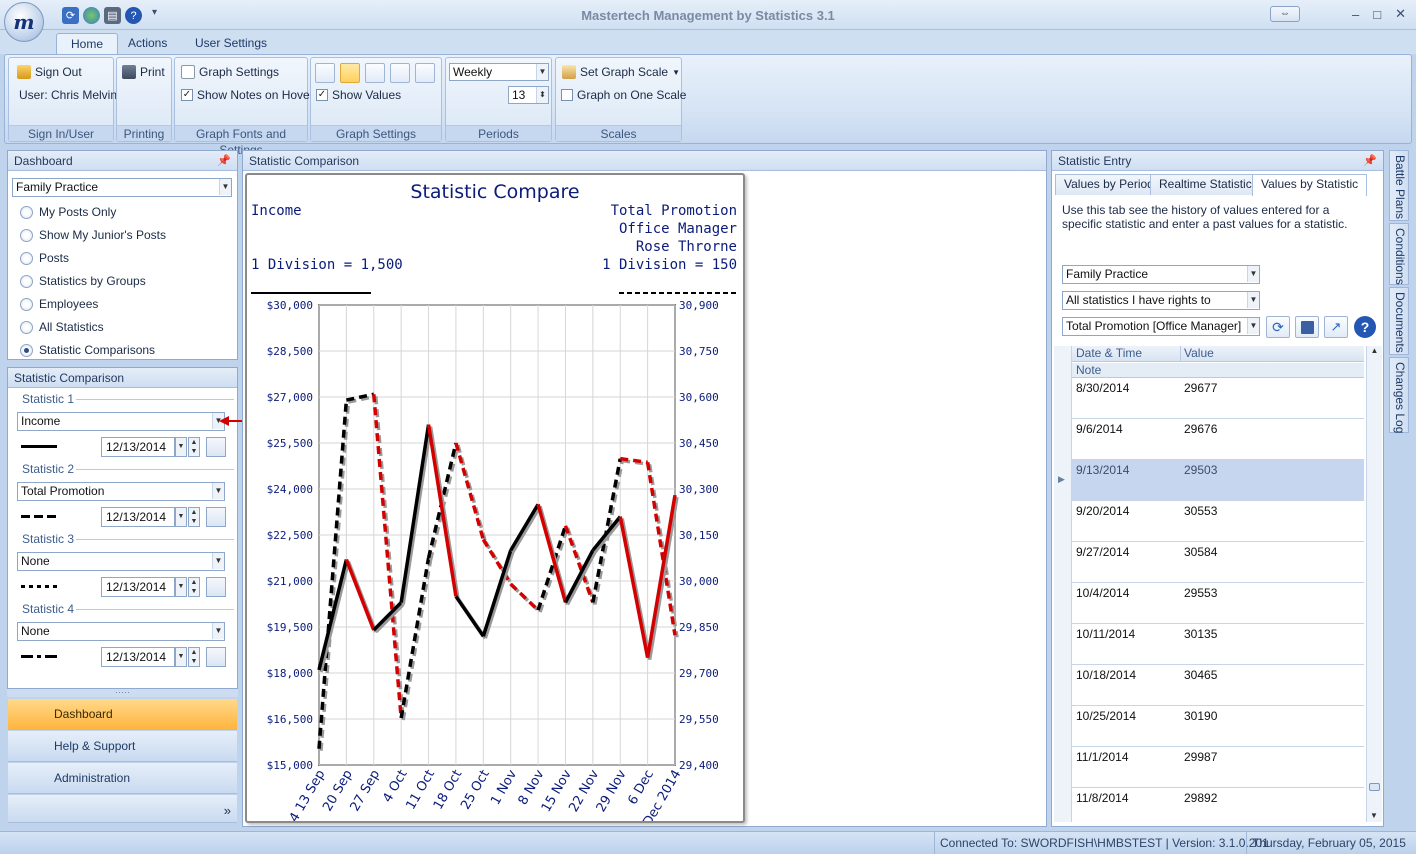 This screenshot has height=854, width=1416. What do you see at coordinates (1307, 327) in the screenshot?
I see `save-icon` at bounding box center [1307, 327].